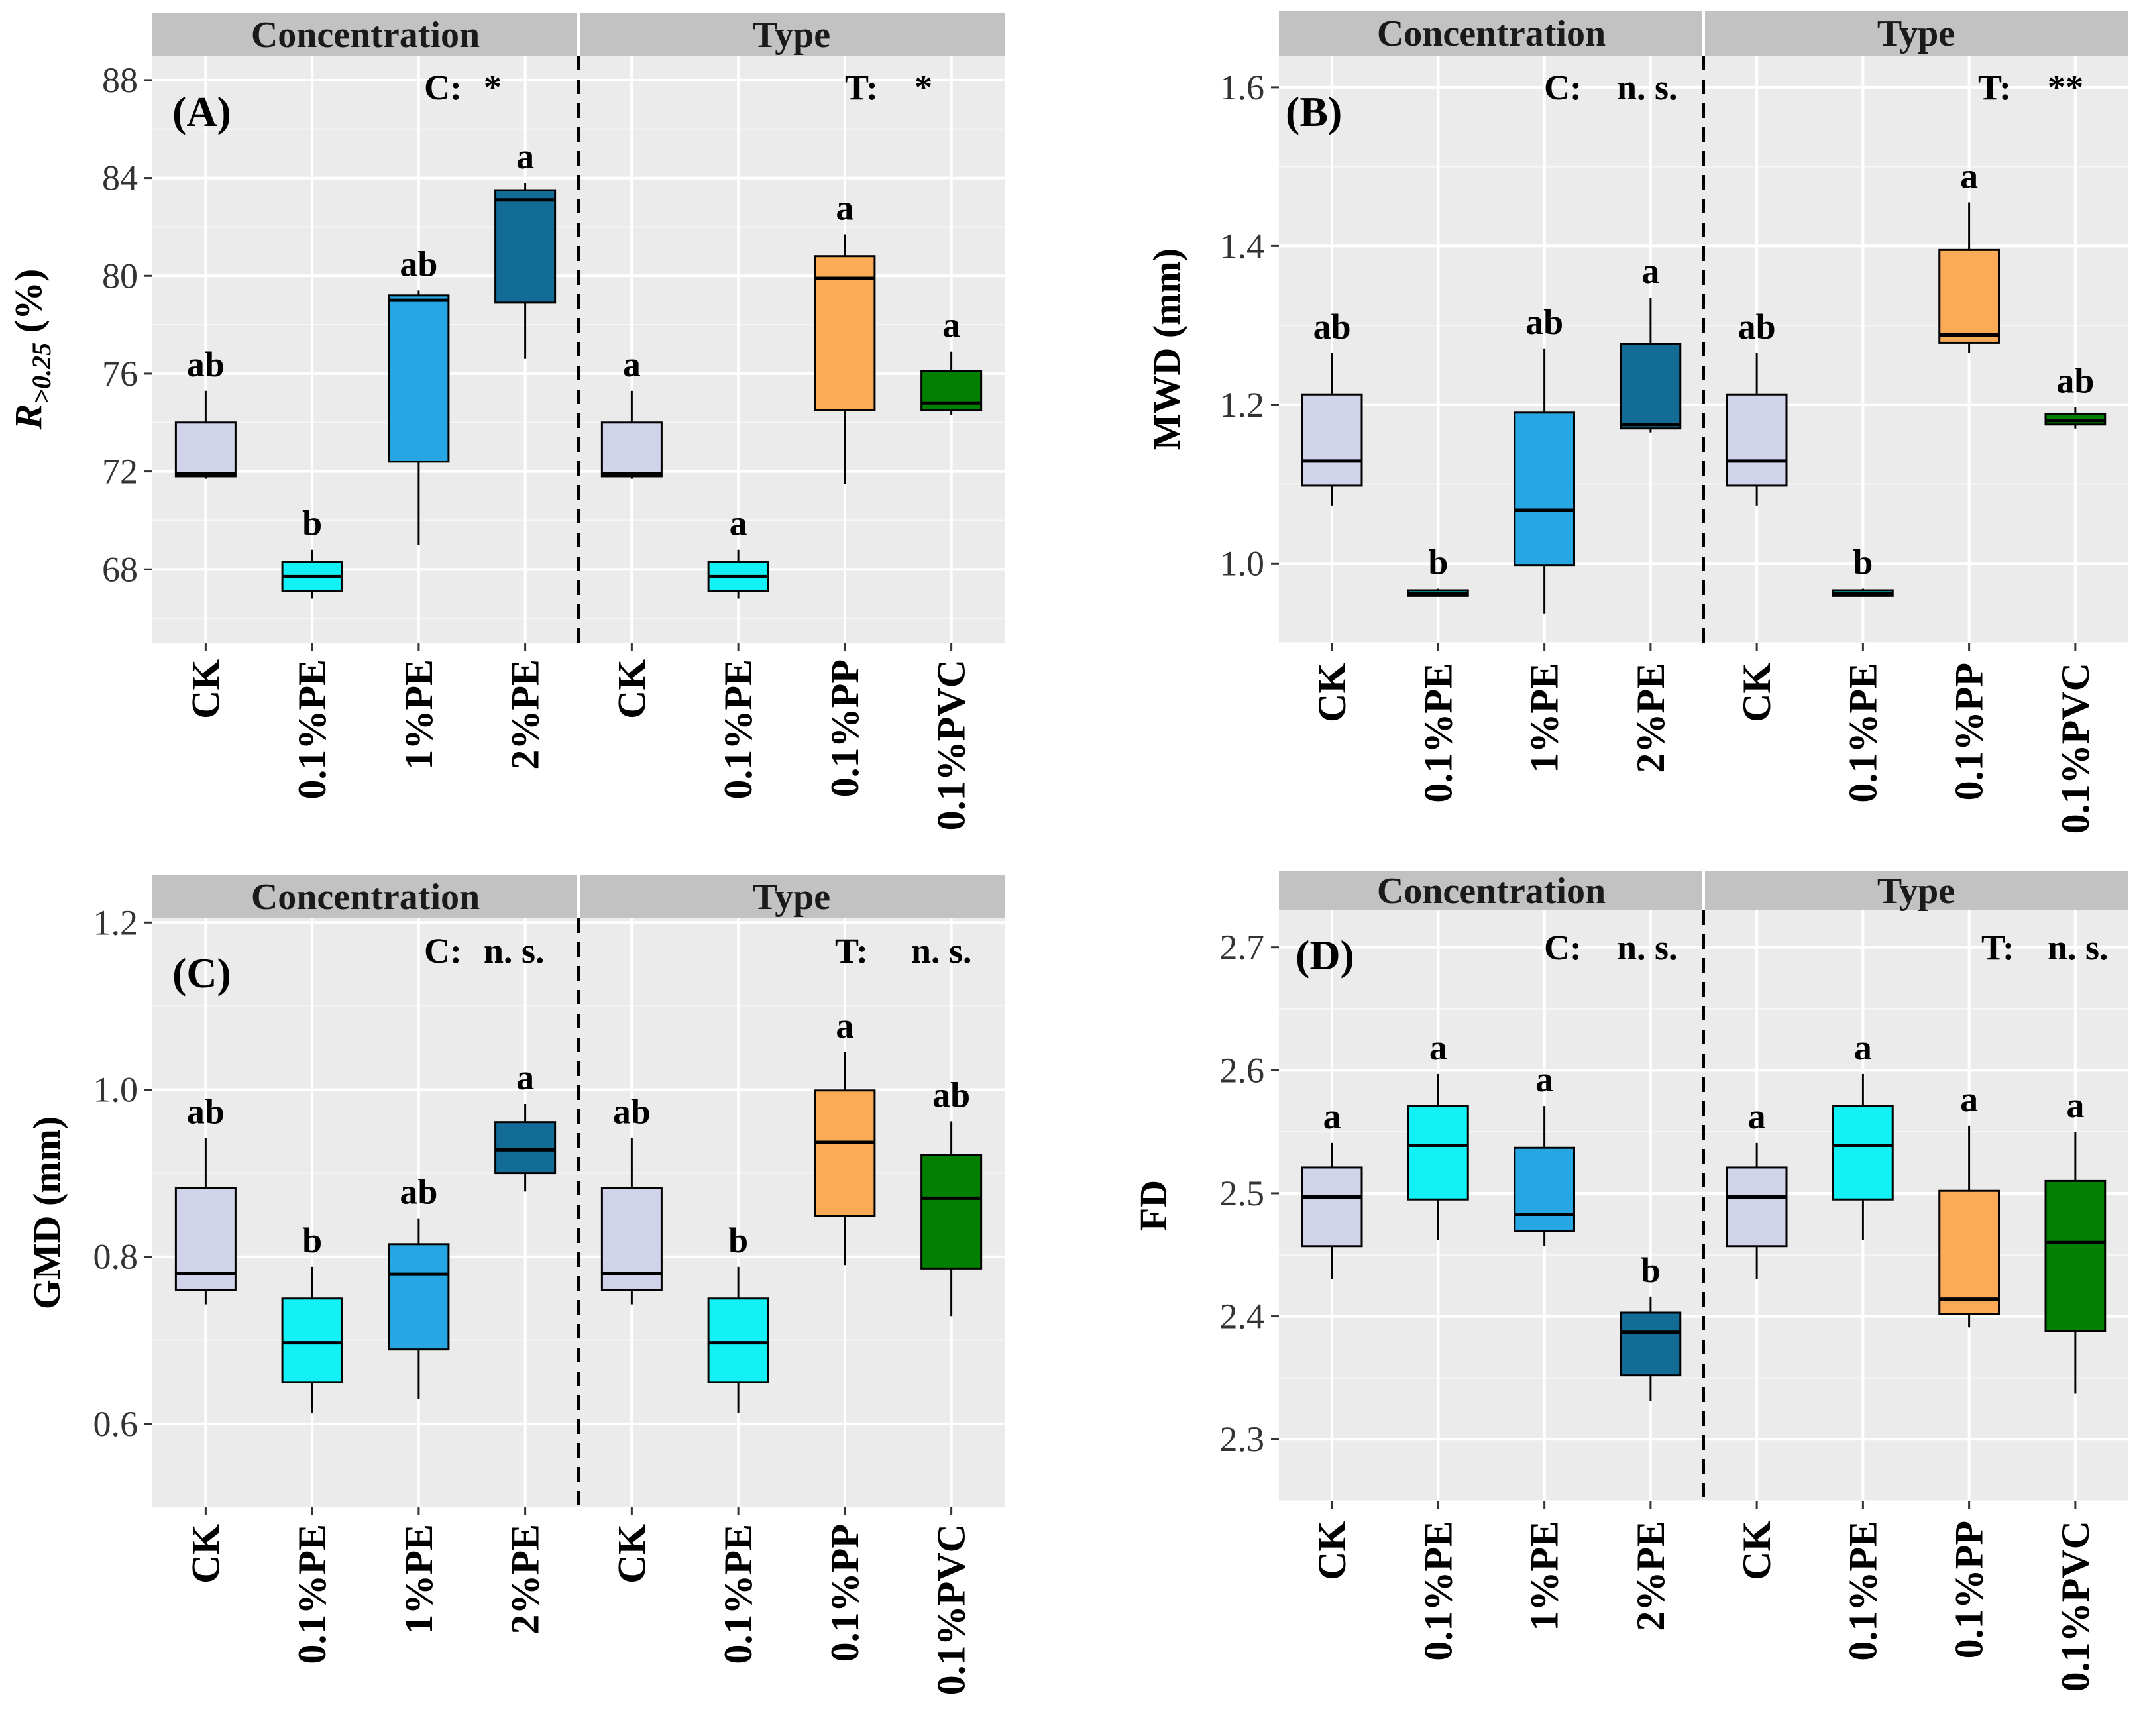  I want to click on y-axis-title-main: R, so click(28, 417).